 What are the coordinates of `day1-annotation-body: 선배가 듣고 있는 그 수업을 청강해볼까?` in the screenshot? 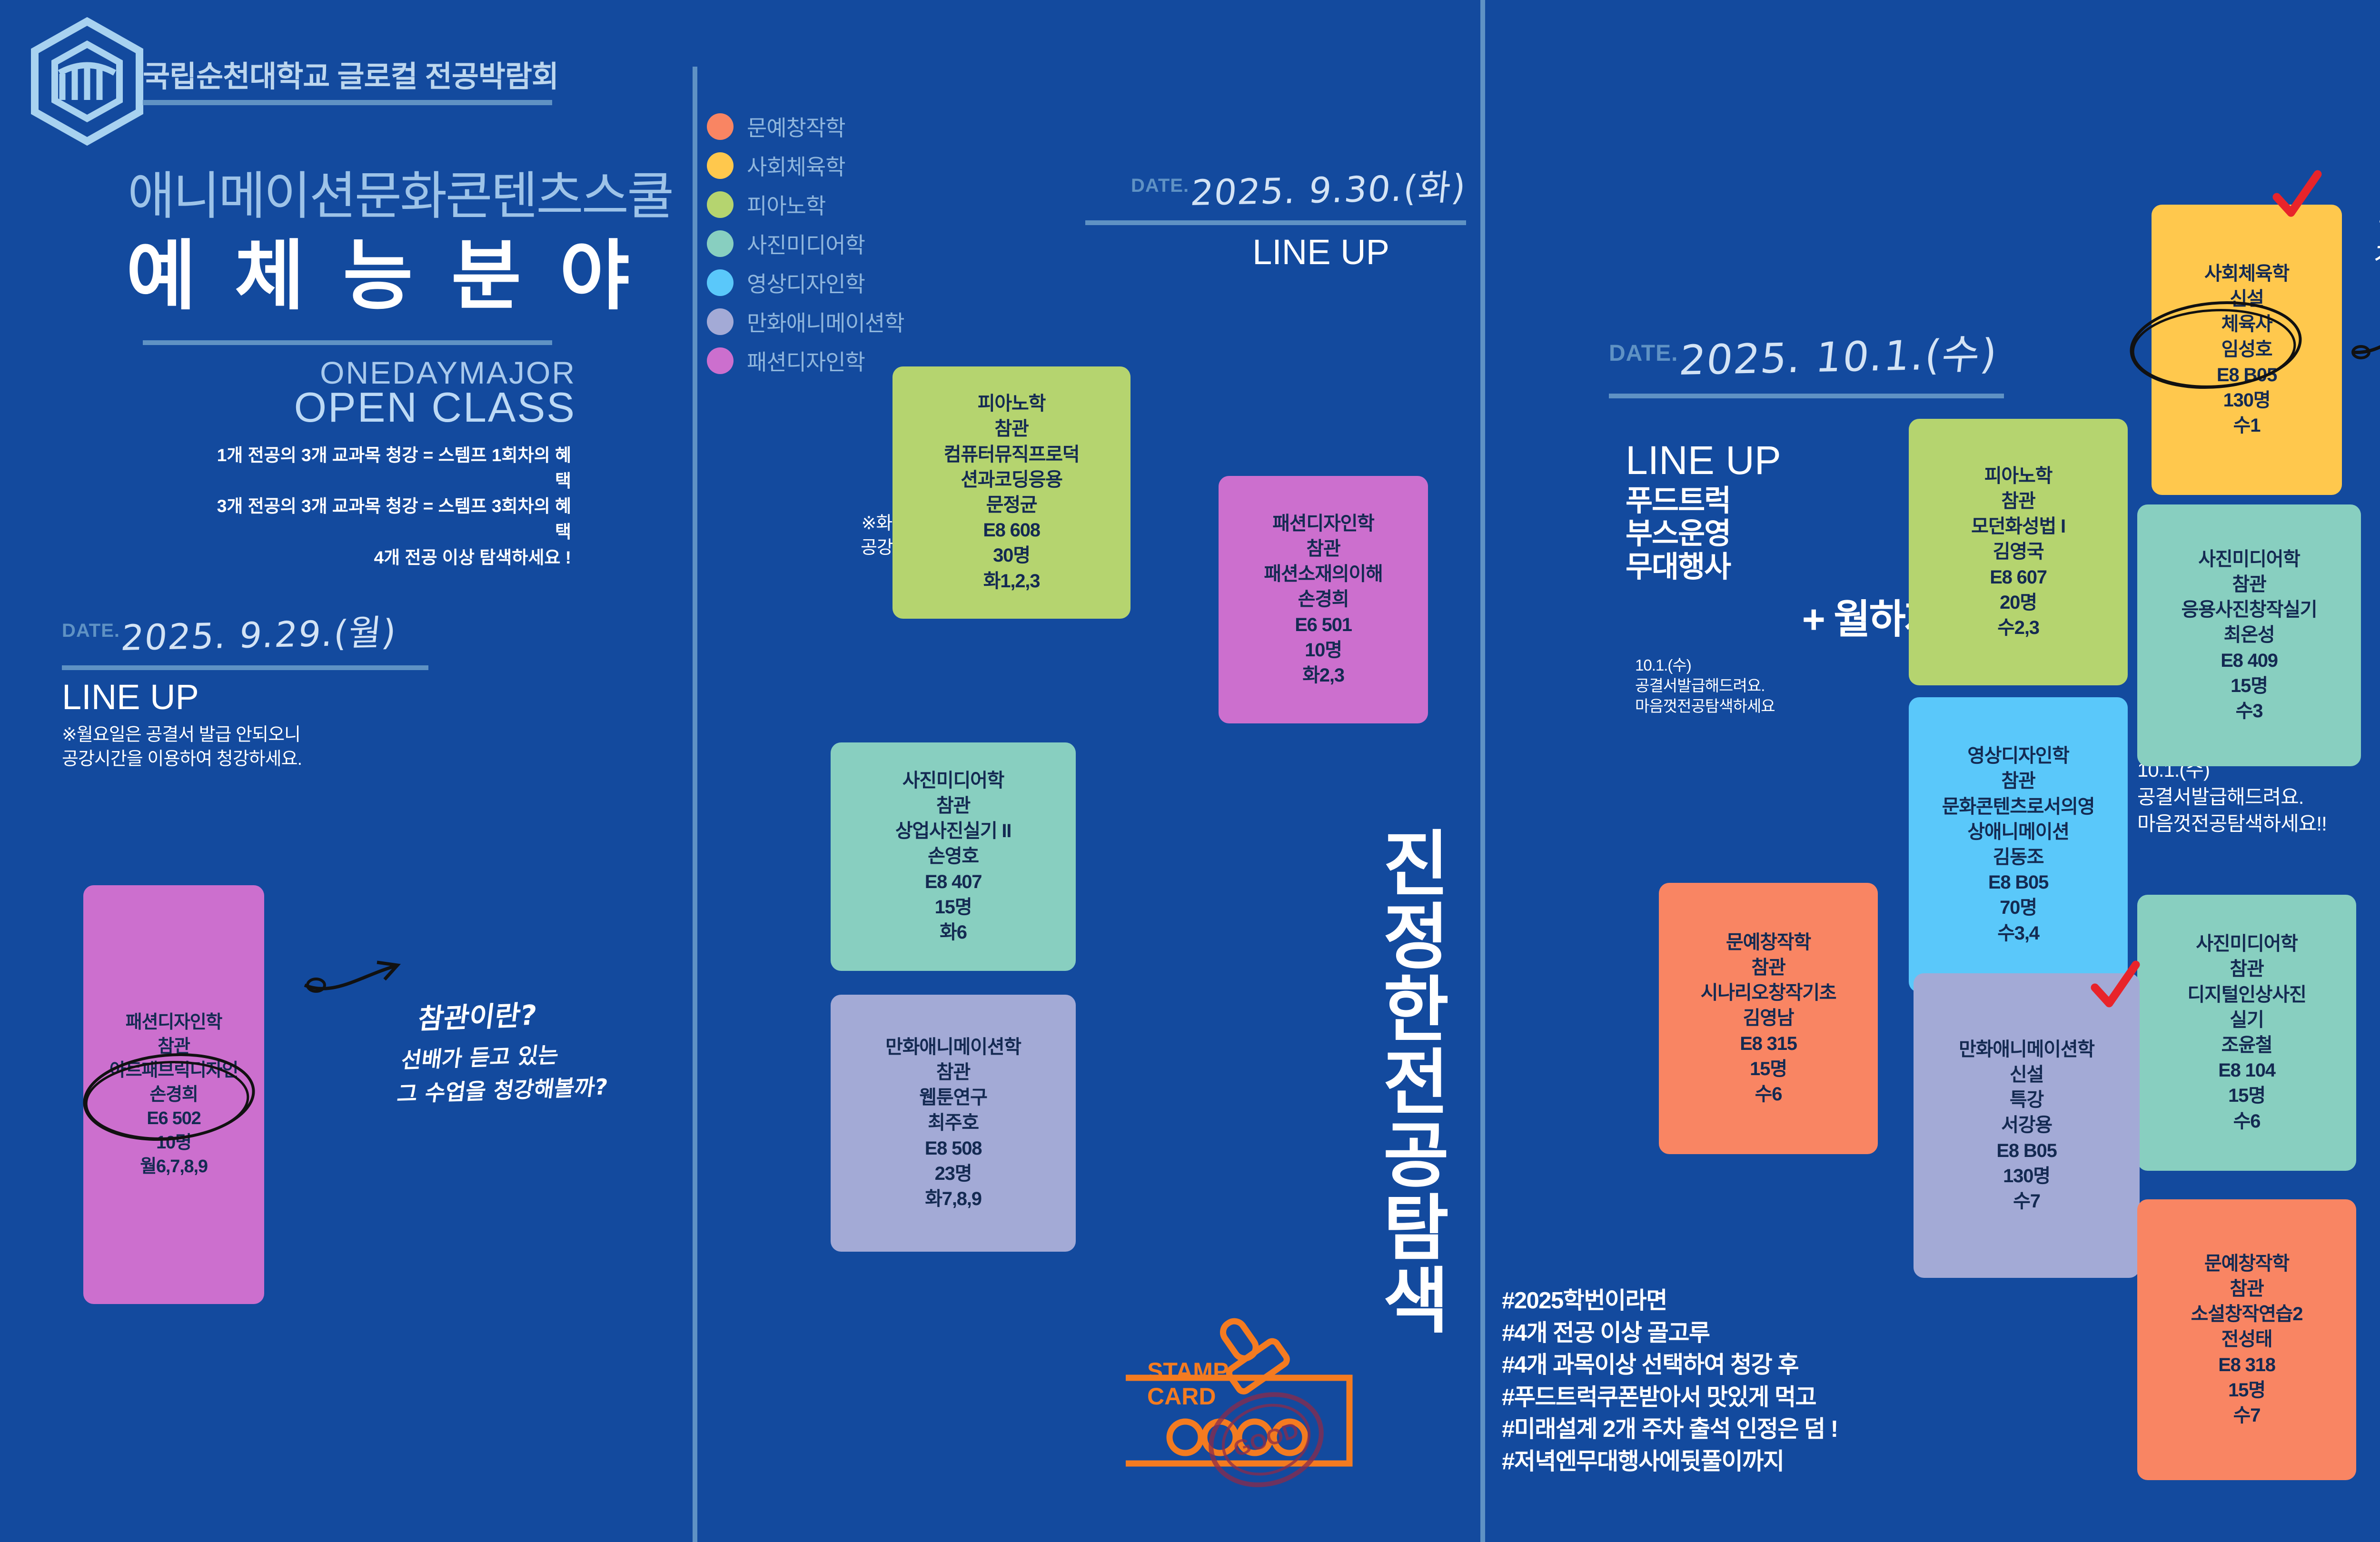 It's located at (502, 1074).